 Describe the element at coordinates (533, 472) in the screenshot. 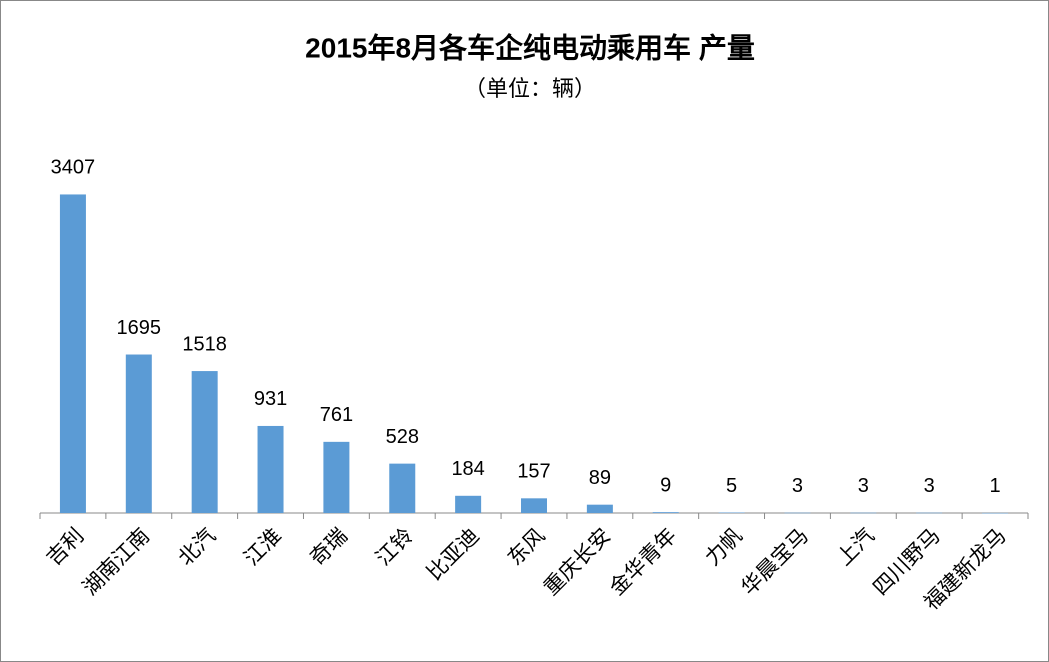

I see `data-label: 157` at that location.